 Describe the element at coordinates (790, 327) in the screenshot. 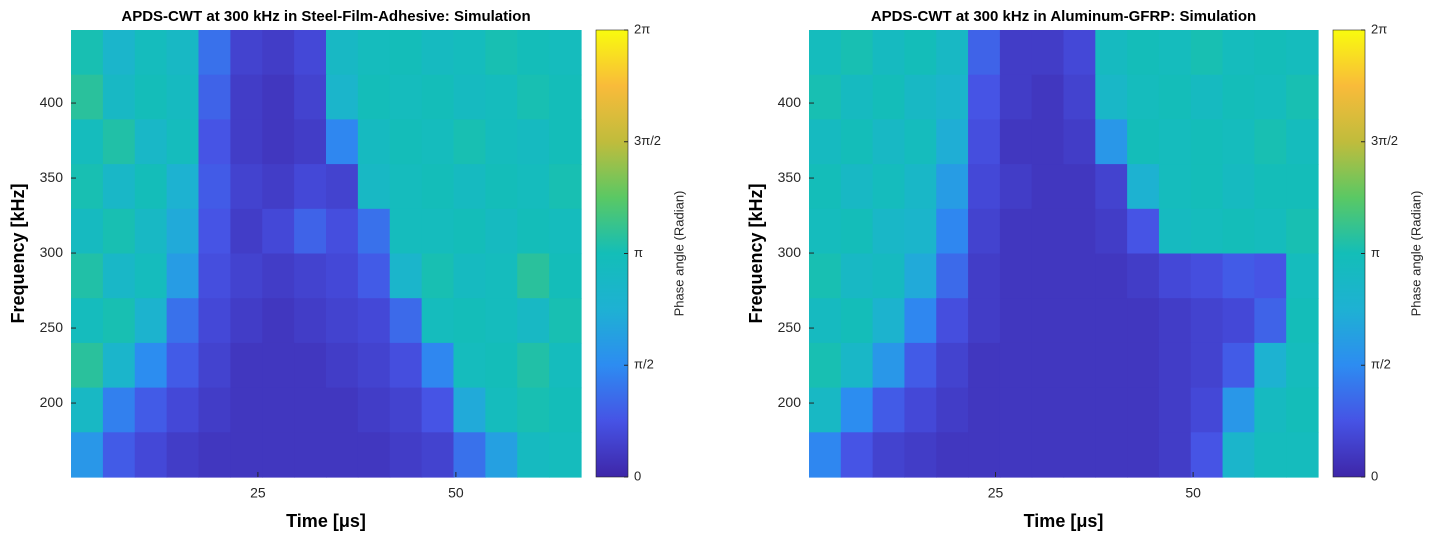

I see `y-tick-label: 250` at that location.